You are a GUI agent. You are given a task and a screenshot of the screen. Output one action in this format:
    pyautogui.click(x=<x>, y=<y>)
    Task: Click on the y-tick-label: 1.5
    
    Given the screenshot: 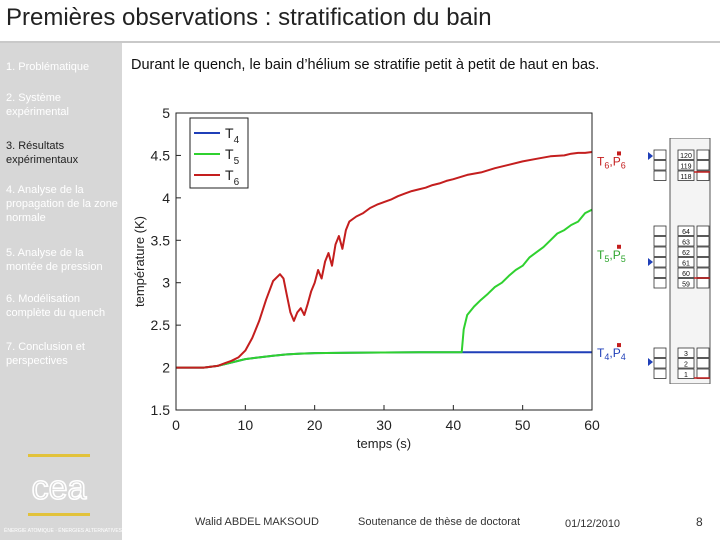 What is the action you would take?
    pyautogui.click(x=161, y=410)
    